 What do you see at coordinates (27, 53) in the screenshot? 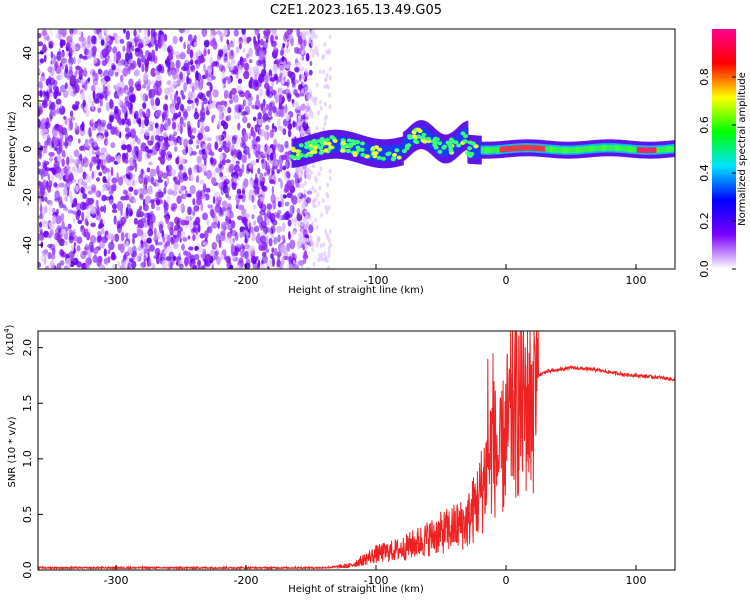
I see `spectrogram-ytick-label: 40` at bounding box center [27, 53].